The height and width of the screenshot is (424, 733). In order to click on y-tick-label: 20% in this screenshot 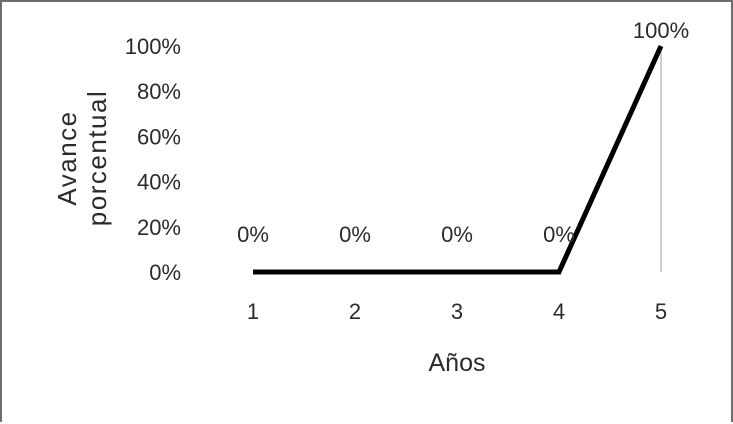, I will do `click(159, 227)`.